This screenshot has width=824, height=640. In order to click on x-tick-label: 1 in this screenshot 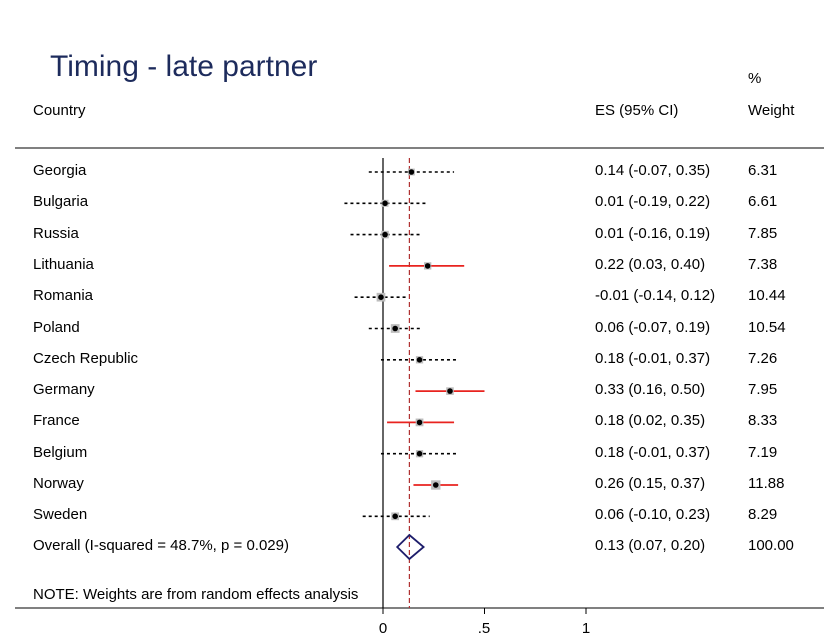, I will do `click(586, 628)`.